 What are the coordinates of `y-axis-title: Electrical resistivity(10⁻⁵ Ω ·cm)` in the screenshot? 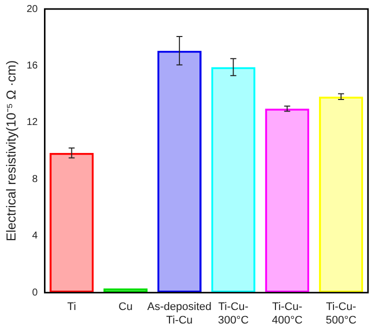 It's located at (10, 151).